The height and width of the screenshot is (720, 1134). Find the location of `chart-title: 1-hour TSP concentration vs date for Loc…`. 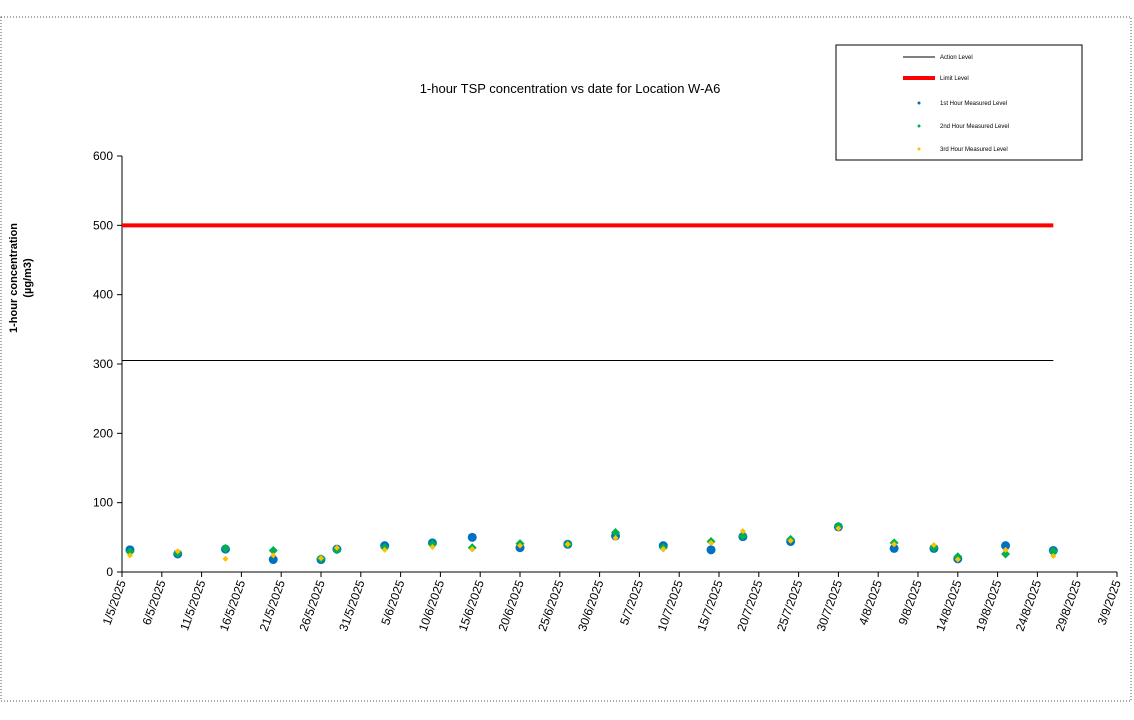

chart-title: 1-hour TSP concentration vs date for Loc… is located at coordinates (570, 88).